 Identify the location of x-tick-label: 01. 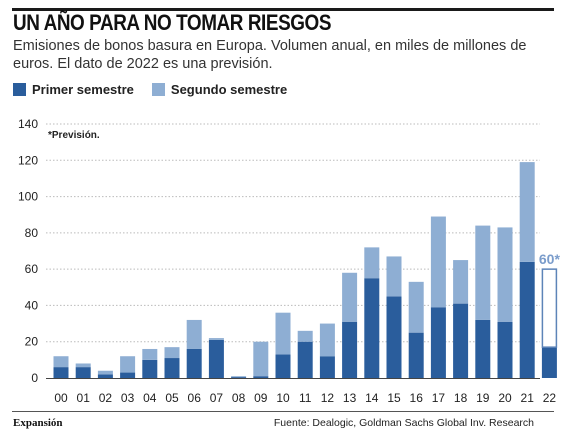
(84, 398).